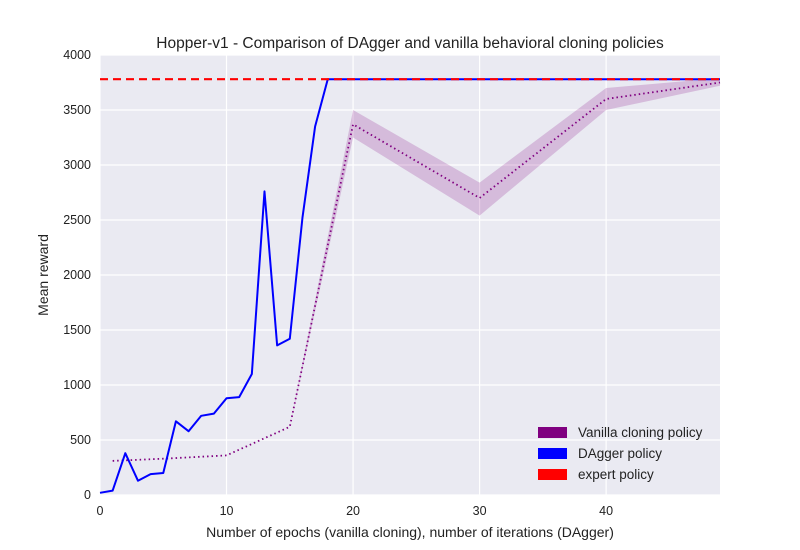 This screenshot has height=550, width=800. Describe the element at coordinates (606, 511) in the screenshot. I see `x-tick-label: 40` at that location.